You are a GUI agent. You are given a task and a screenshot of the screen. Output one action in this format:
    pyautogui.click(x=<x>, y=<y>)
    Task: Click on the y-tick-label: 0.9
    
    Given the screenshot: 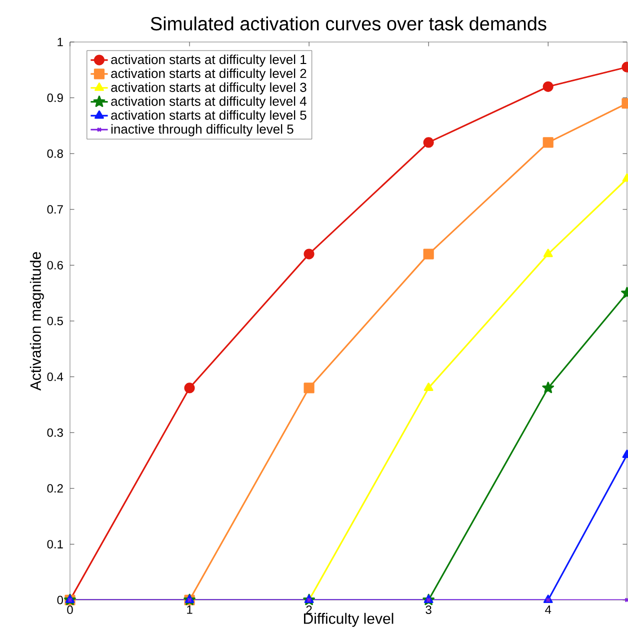 What is the action you would take?
    pyautogui.click(x=55, y=98)
    